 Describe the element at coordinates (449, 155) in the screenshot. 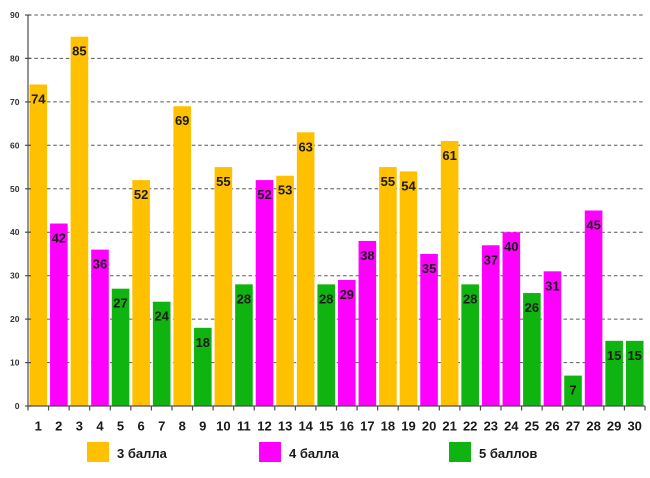

I see `svg-text: 61` at that location.